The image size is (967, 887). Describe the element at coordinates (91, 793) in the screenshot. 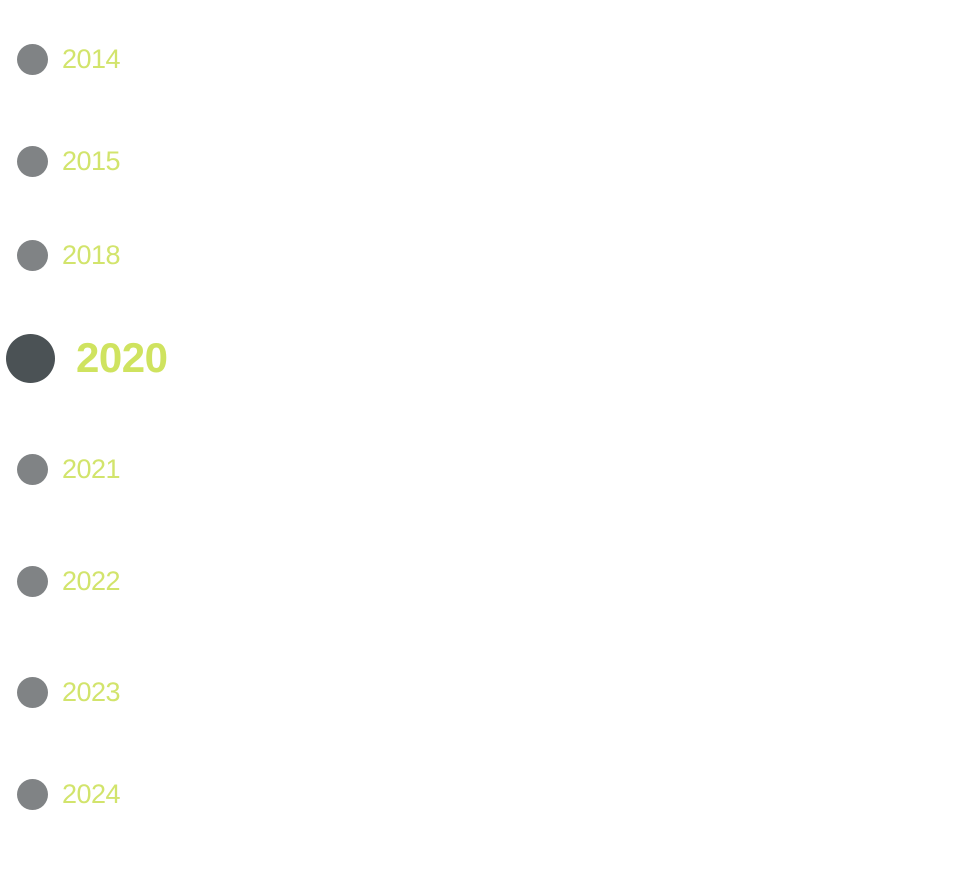

I see `year-label: 2024` at that location.